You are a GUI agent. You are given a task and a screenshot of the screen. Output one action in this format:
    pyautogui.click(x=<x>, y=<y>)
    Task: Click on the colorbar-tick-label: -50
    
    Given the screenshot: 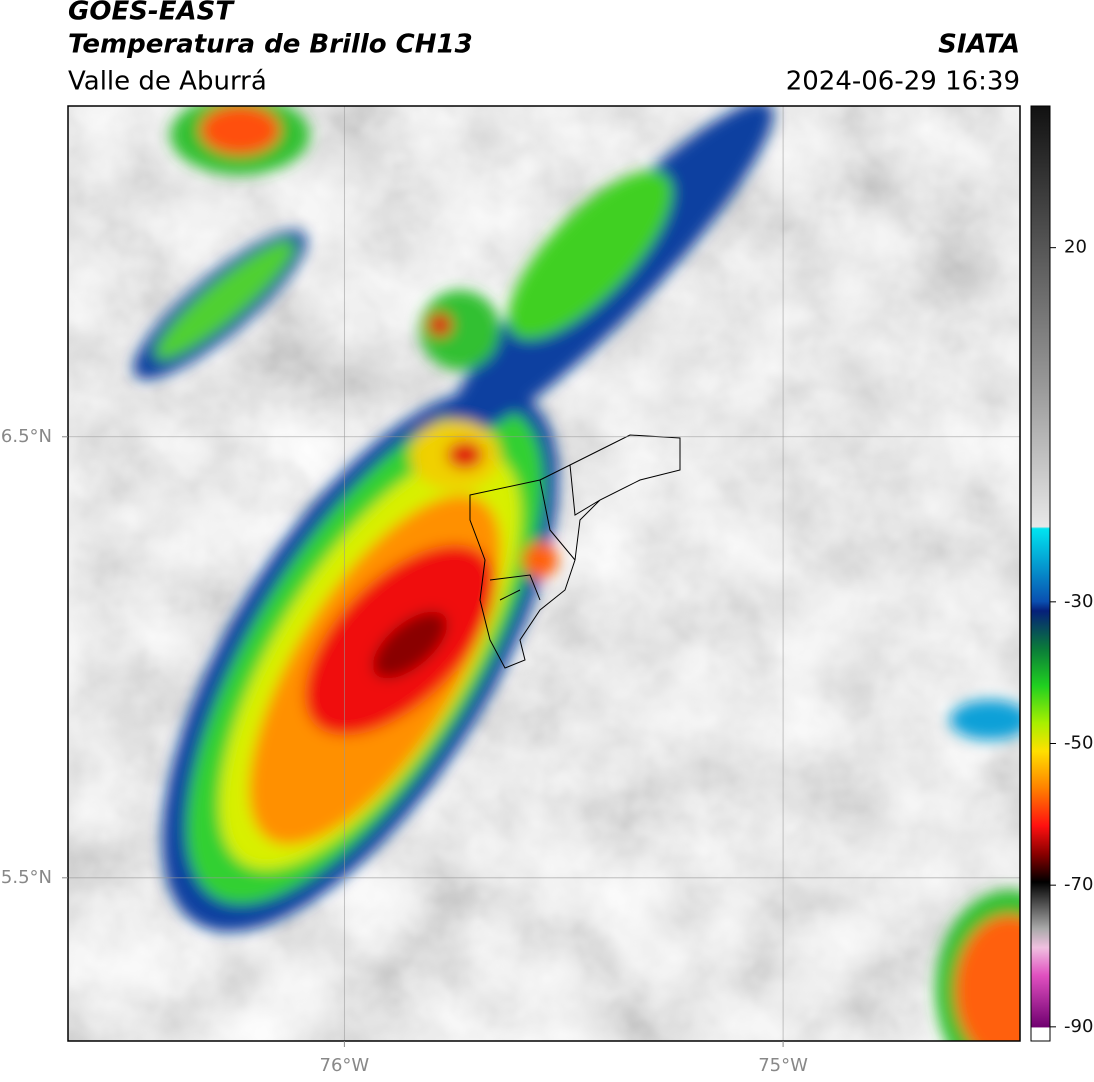 What is the action you would take?
    pyautogui.click(x=1078, y=743)
    